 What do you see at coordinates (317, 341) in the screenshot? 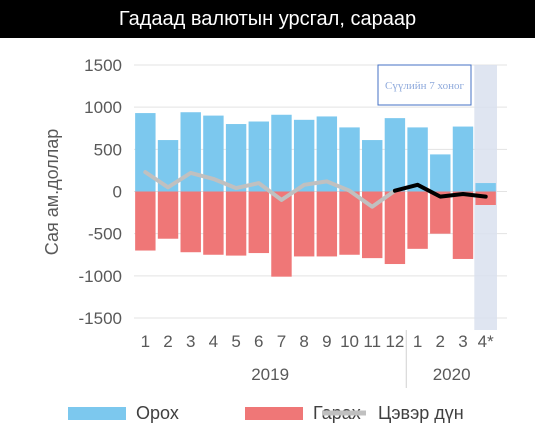
I see `x-tick-labels: 1 2 3 4 5 6 7 8 9 10 11 12 1 2 3 4*` at bounding box center [317, 341].